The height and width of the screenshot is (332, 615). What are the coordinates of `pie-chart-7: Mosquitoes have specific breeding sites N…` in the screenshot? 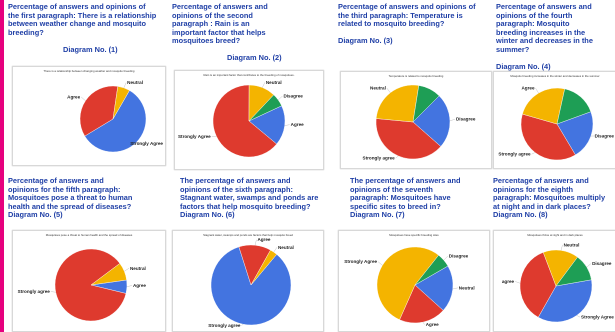 It's located at (409, 280).